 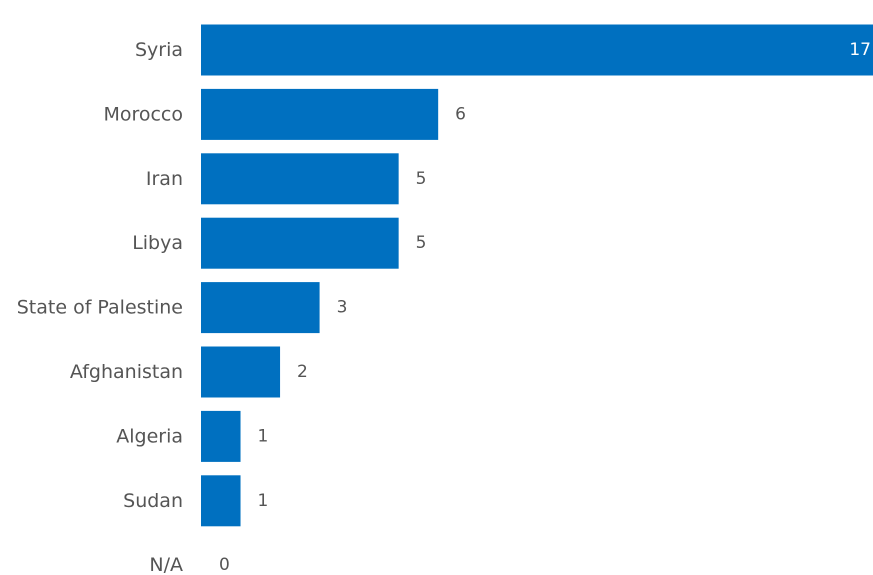 I want to click on value-label-algeria: 1, so click(x=263, y=436).